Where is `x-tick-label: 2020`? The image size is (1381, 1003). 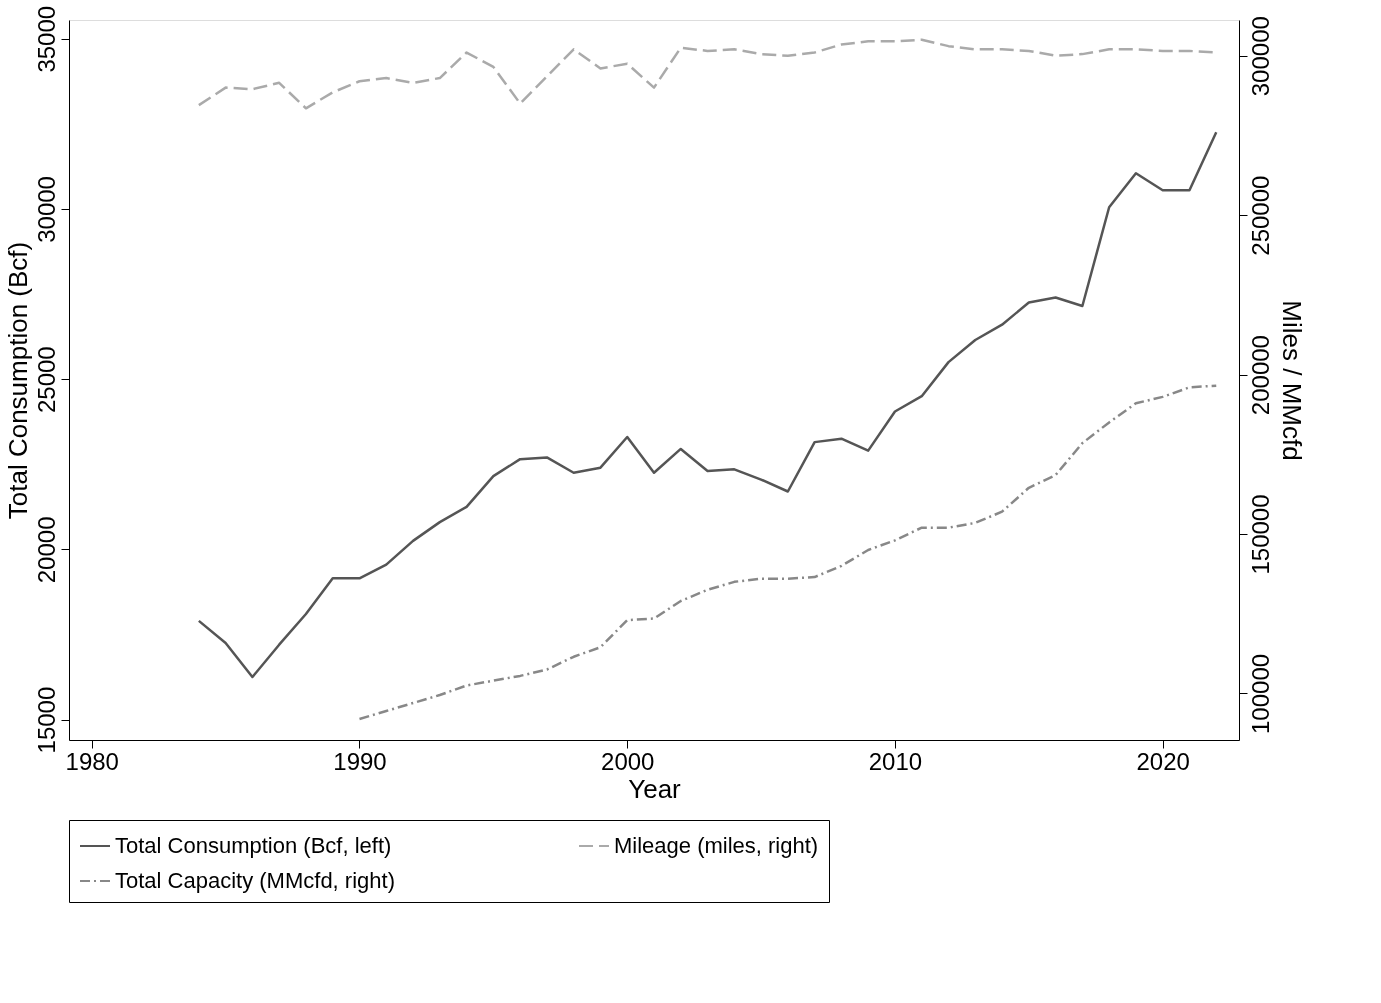 x-tick-label: 2020 is located at coordinates (1163, 761).